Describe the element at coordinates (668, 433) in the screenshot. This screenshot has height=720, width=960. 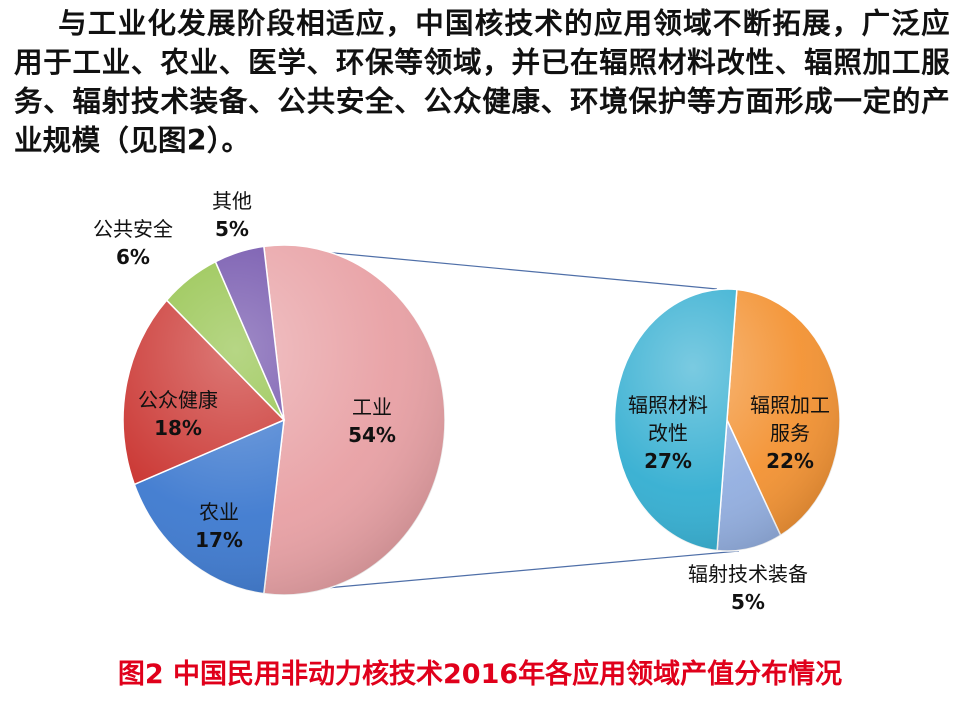
I see `sub-label-slice-2: 辐照材料改性 27%` at that location.